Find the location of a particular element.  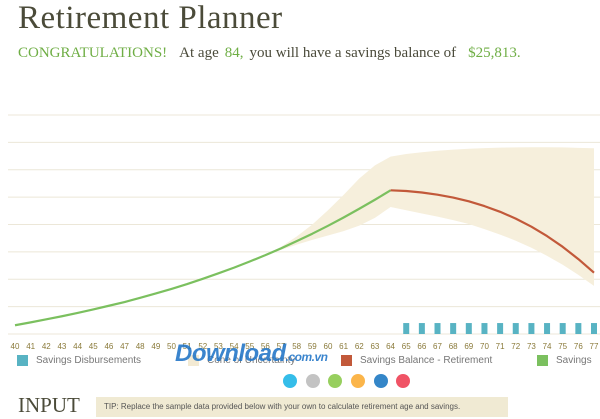

x-tick-label: 68 is located at coordinates (453, 346).